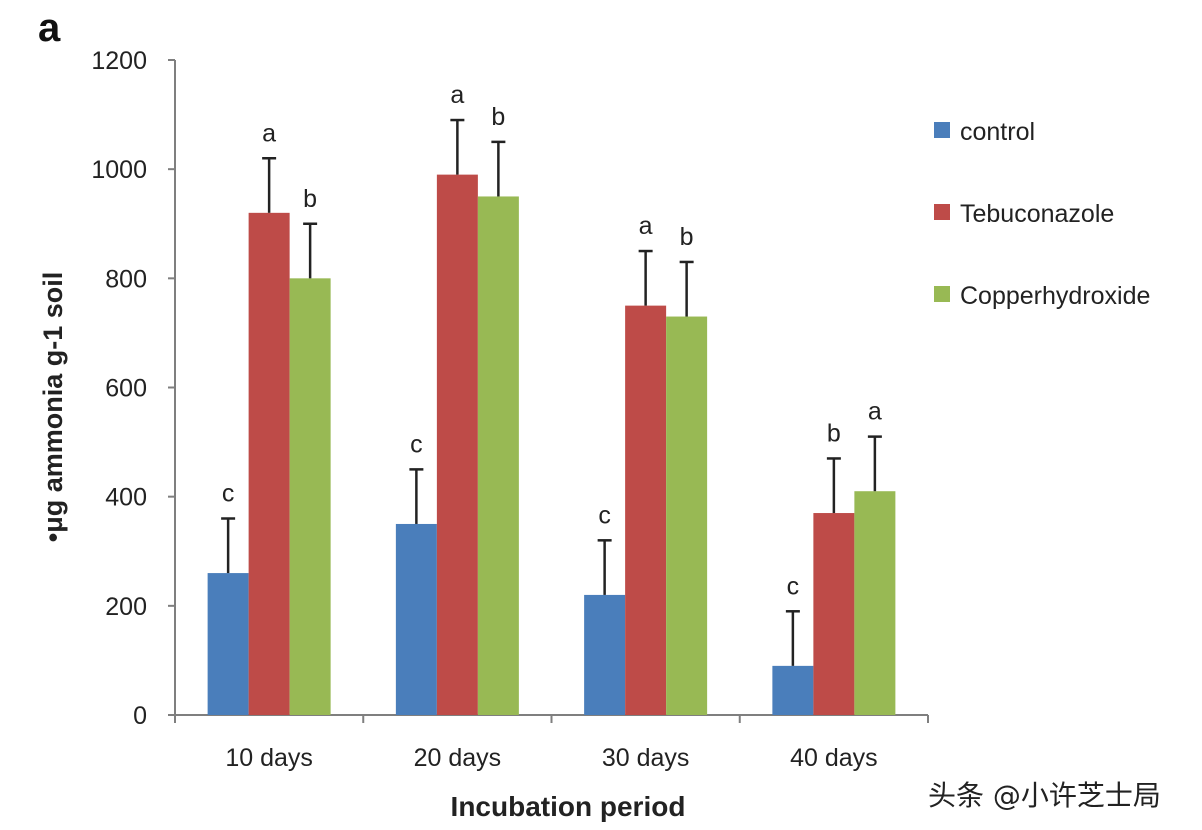  What do you see at coordinates (126, 607) in the screenshot?
I see `y-tick-label: 200` at bounding box center [126, 607].